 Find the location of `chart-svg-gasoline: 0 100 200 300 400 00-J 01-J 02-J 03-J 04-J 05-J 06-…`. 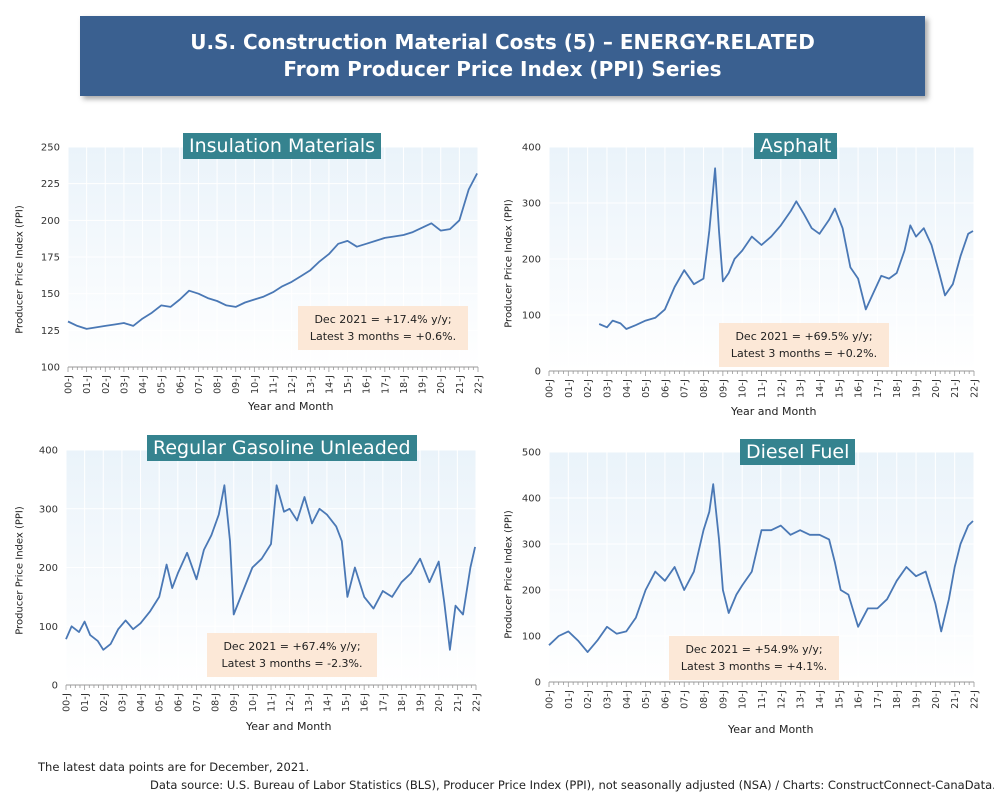

chart-svg-gasoline: 0 100 200 300 400 00-J 01-J 02-J 03-J 04-J 05-J 06-… is located at coordinates (261, 579).